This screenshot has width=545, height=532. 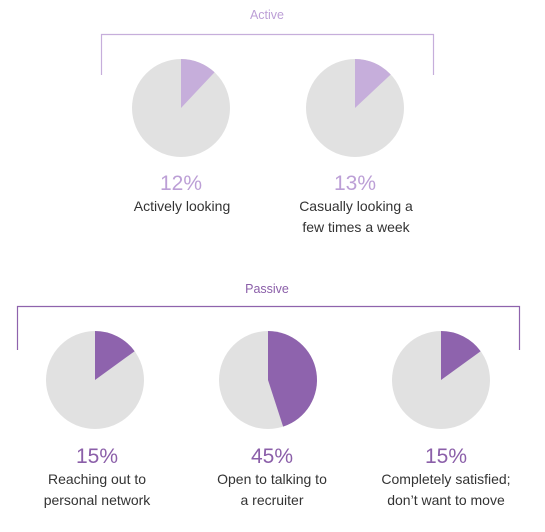 What do you see at coordinates (356, 147) in the screenshot?
I see `pie-chart-casually-looking: 13% Casually looking a few times a week` at bounding box center [356, 147].